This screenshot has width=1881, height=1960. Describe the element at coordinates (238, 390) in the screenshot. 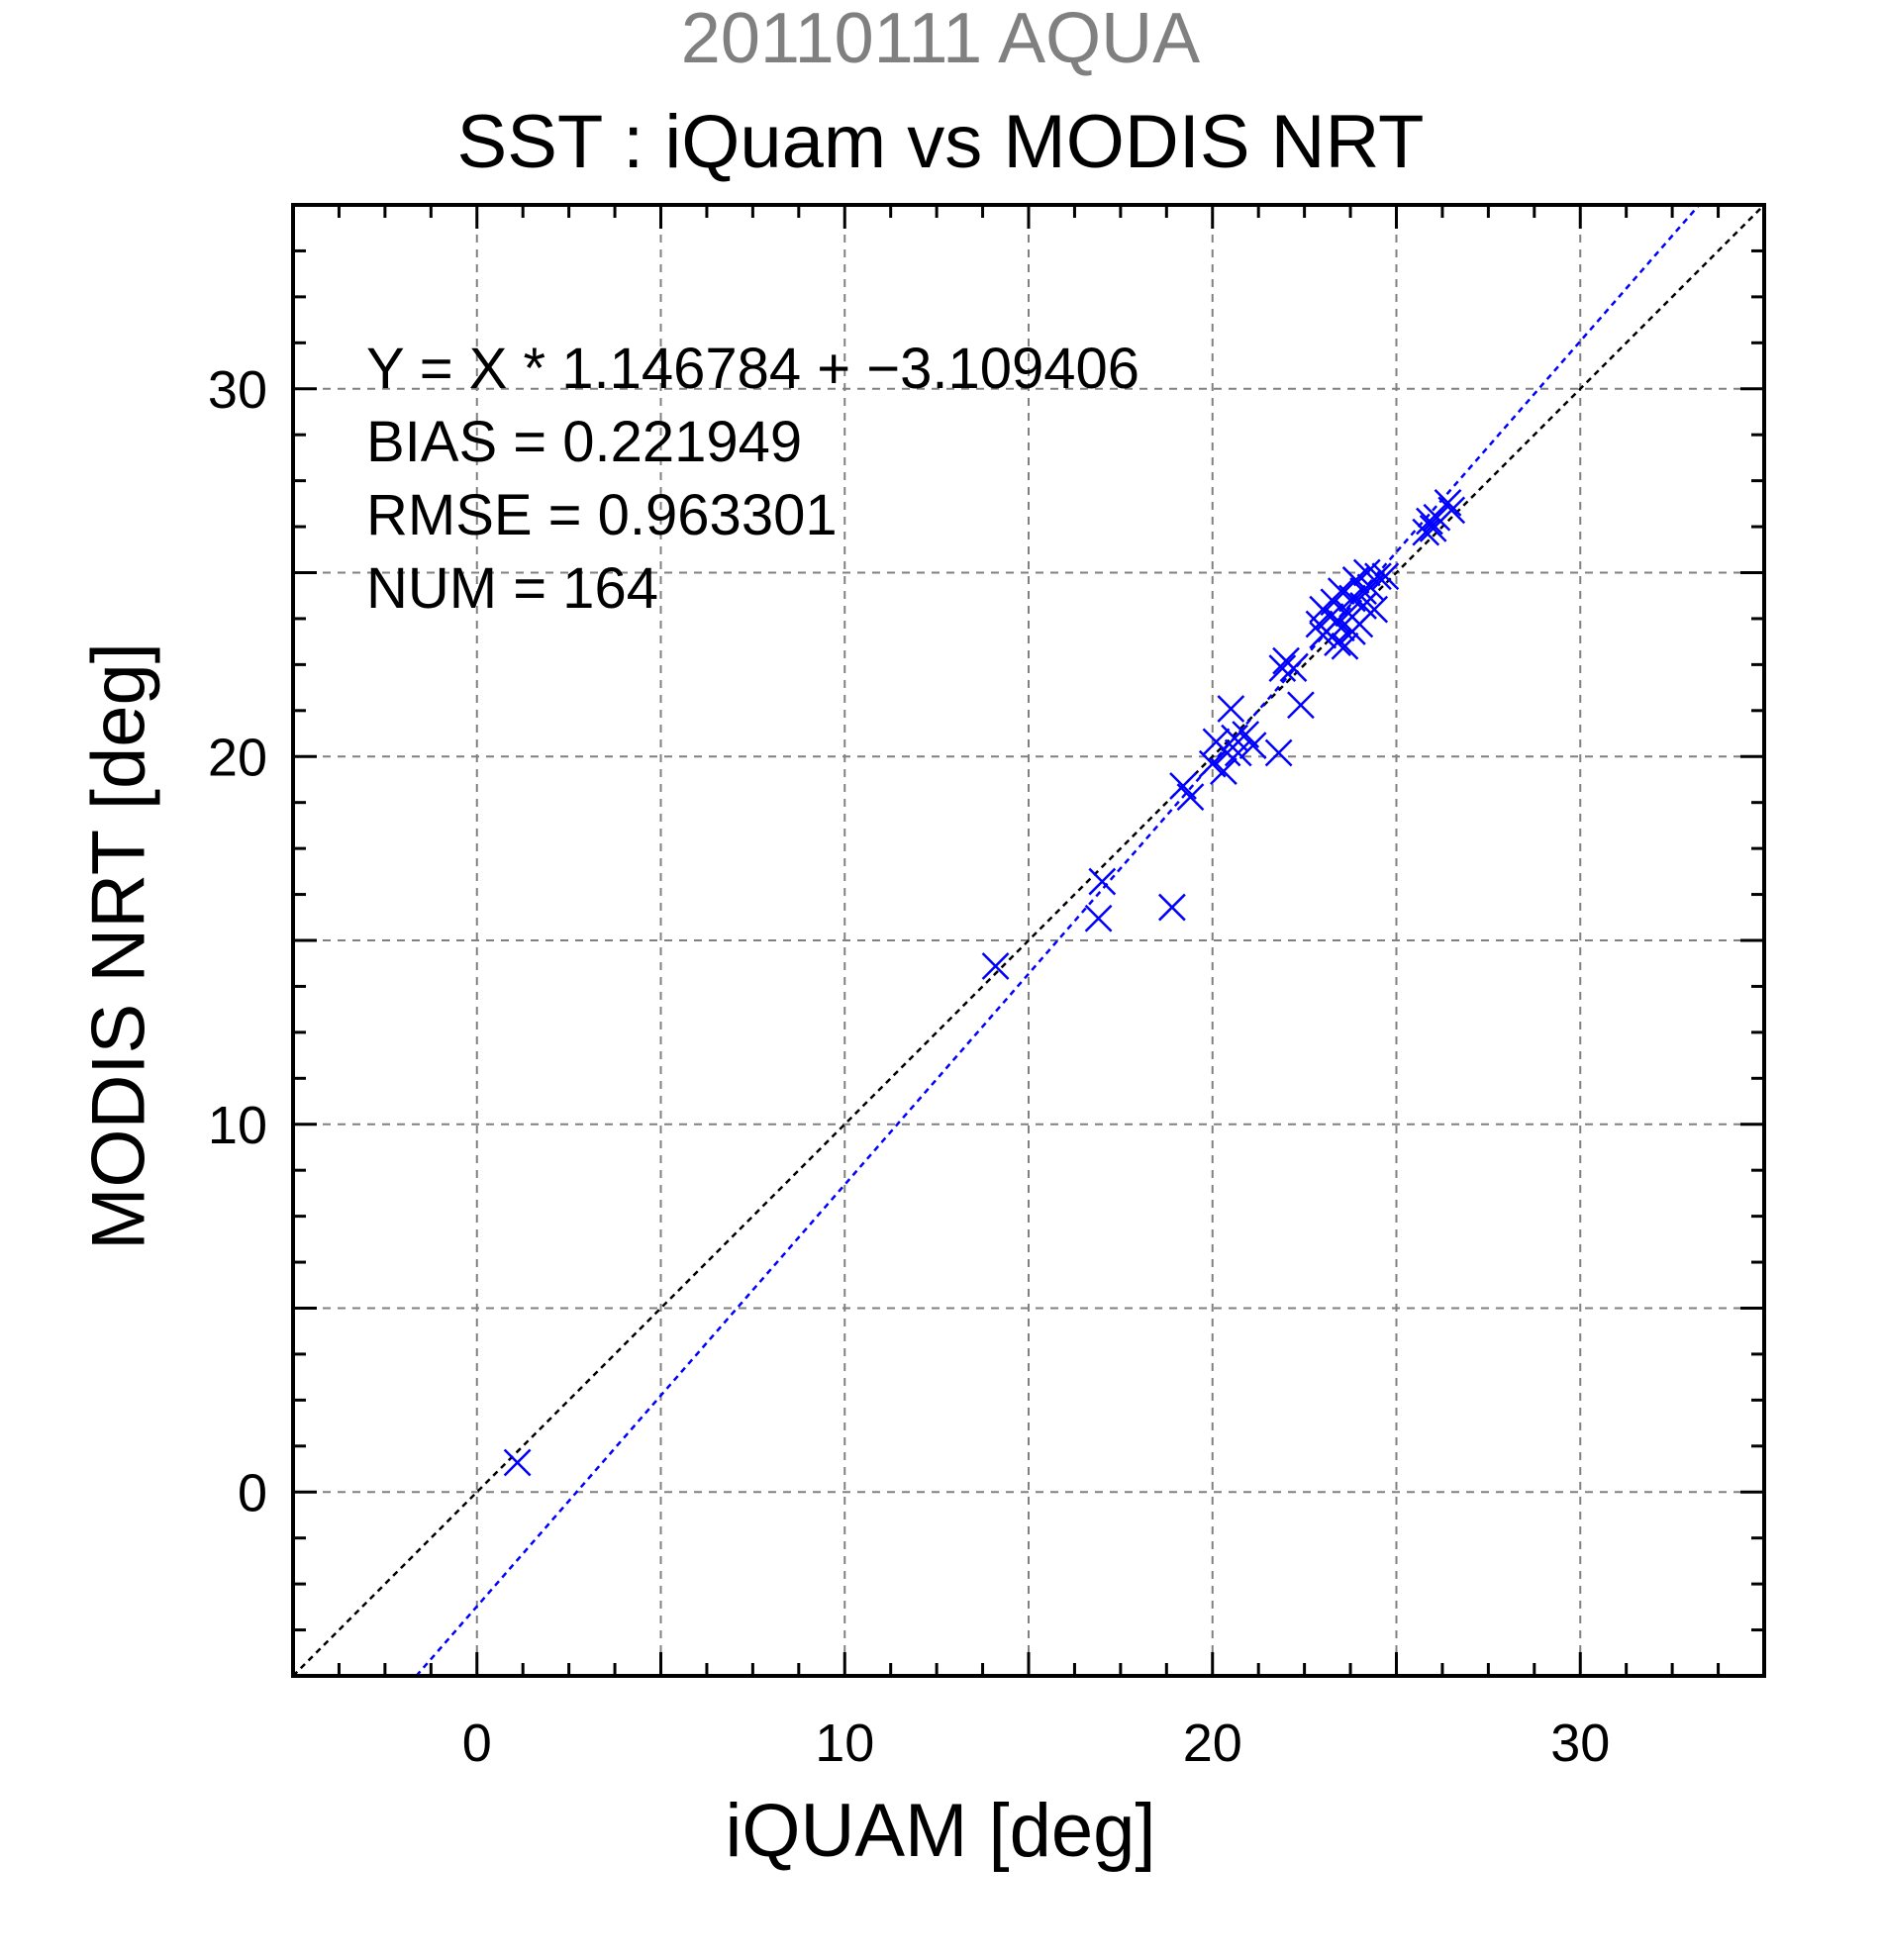

I see `y-tick-label: 30` at that location.